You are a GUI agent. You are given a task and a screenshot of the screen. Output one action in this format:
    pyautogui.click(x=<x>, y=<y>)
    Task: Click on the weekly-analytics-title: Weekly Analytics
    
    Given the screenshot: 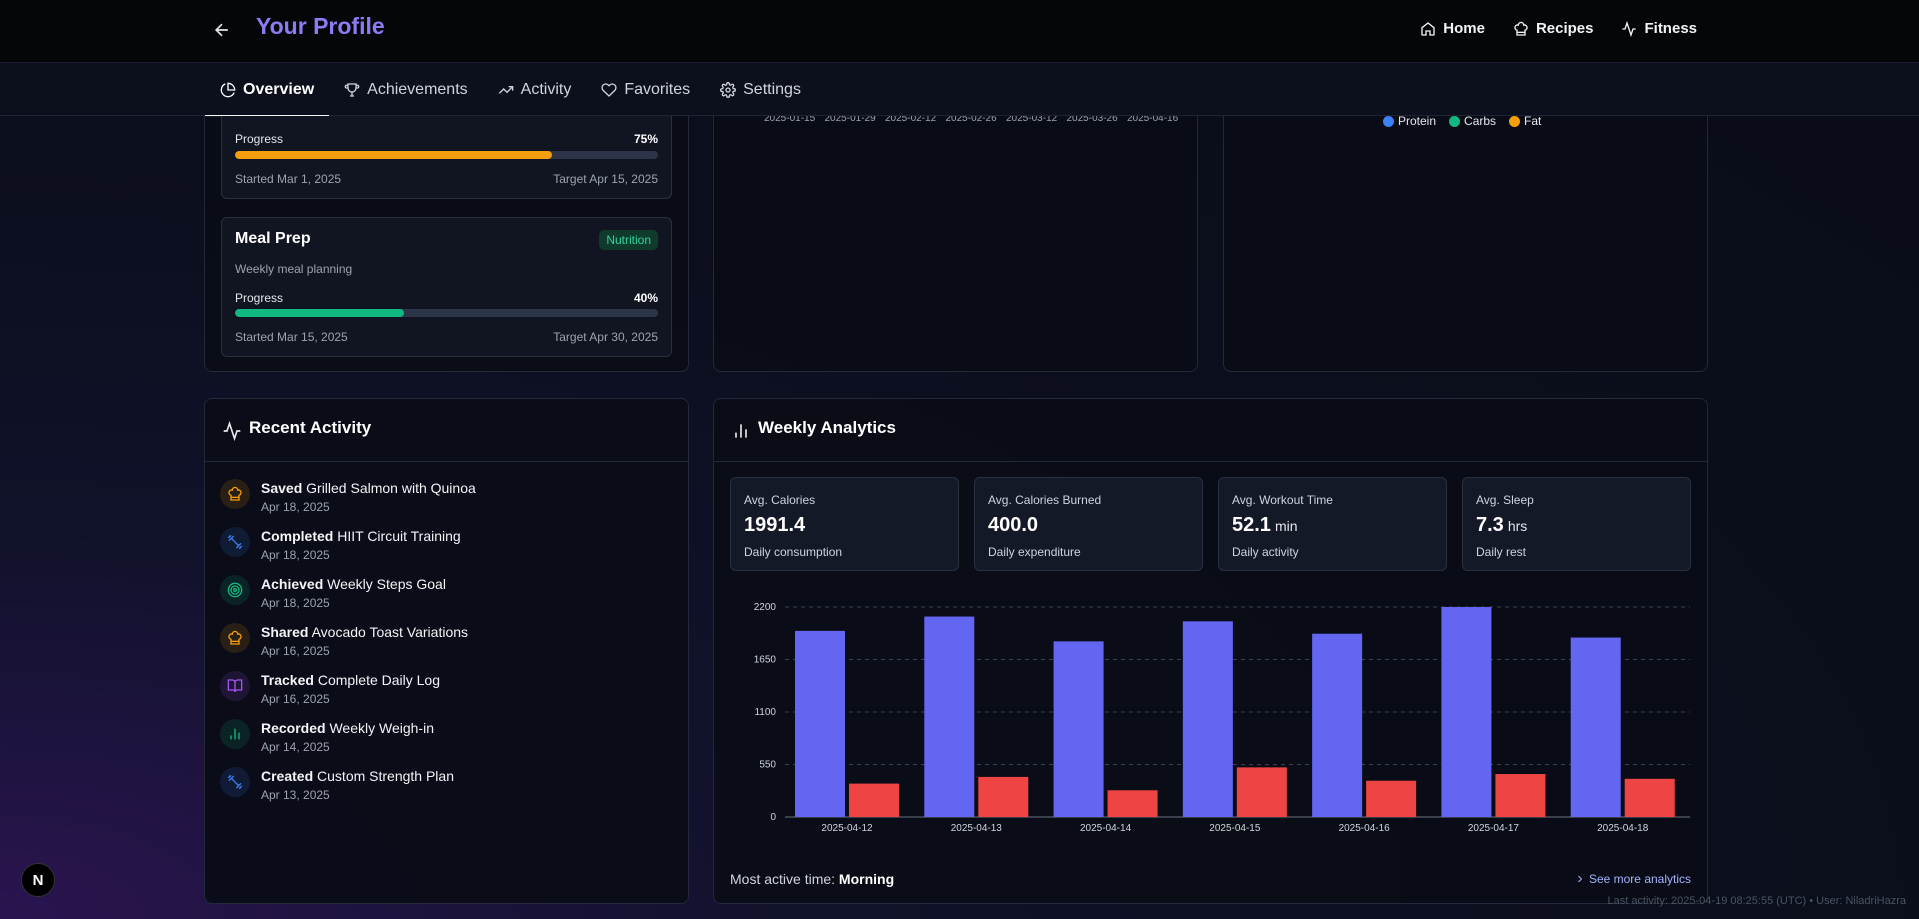 What is the action you would take?
    pyautogui.click(x=827, y=427)
    